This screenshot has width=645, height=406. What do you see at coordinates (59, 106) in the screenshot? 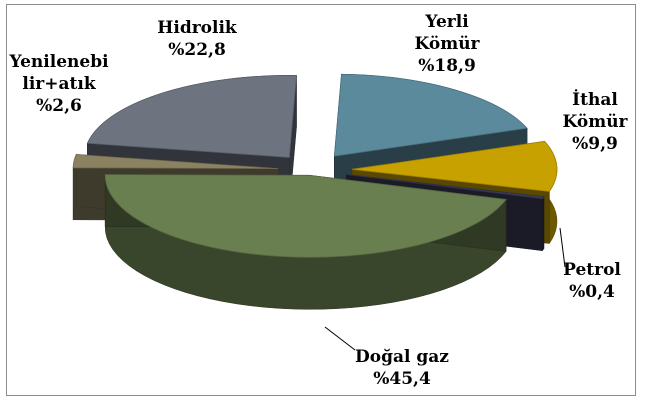
I see `slice-value-4: %2,6` at bounding box center [59, 106].